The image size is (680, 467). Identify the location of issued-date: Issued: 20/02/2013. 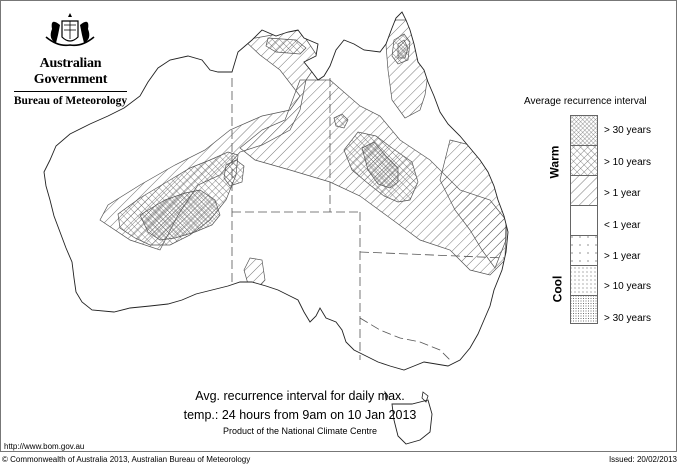
(642, 459).